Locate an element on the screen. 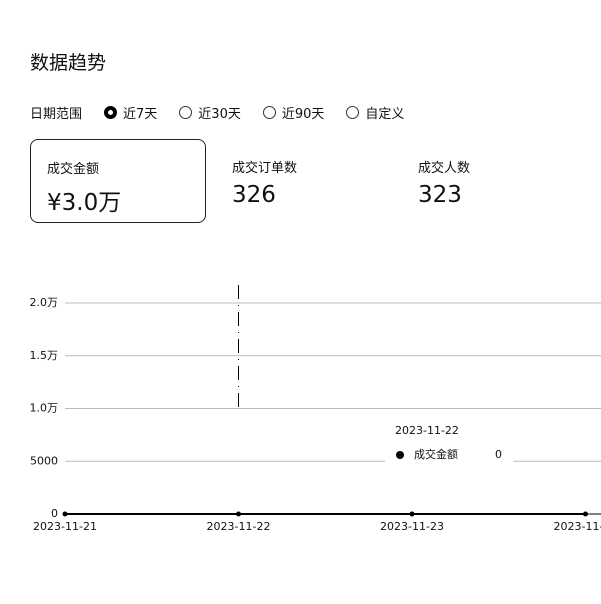 This screenshot has height=604, width=601. y-tick-label: 0 is located at coordinates (54, 513).